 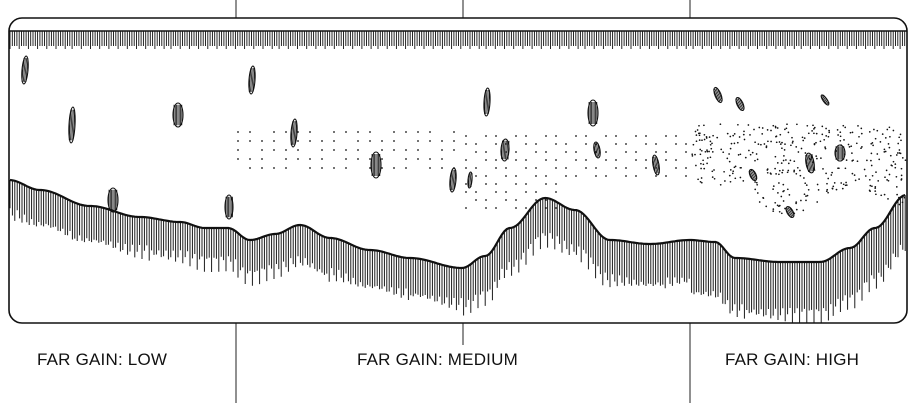 What do you see at coordinates (458, 39) in the screenshot?
I see `zero-line-band` at bounding box center [458, 39].